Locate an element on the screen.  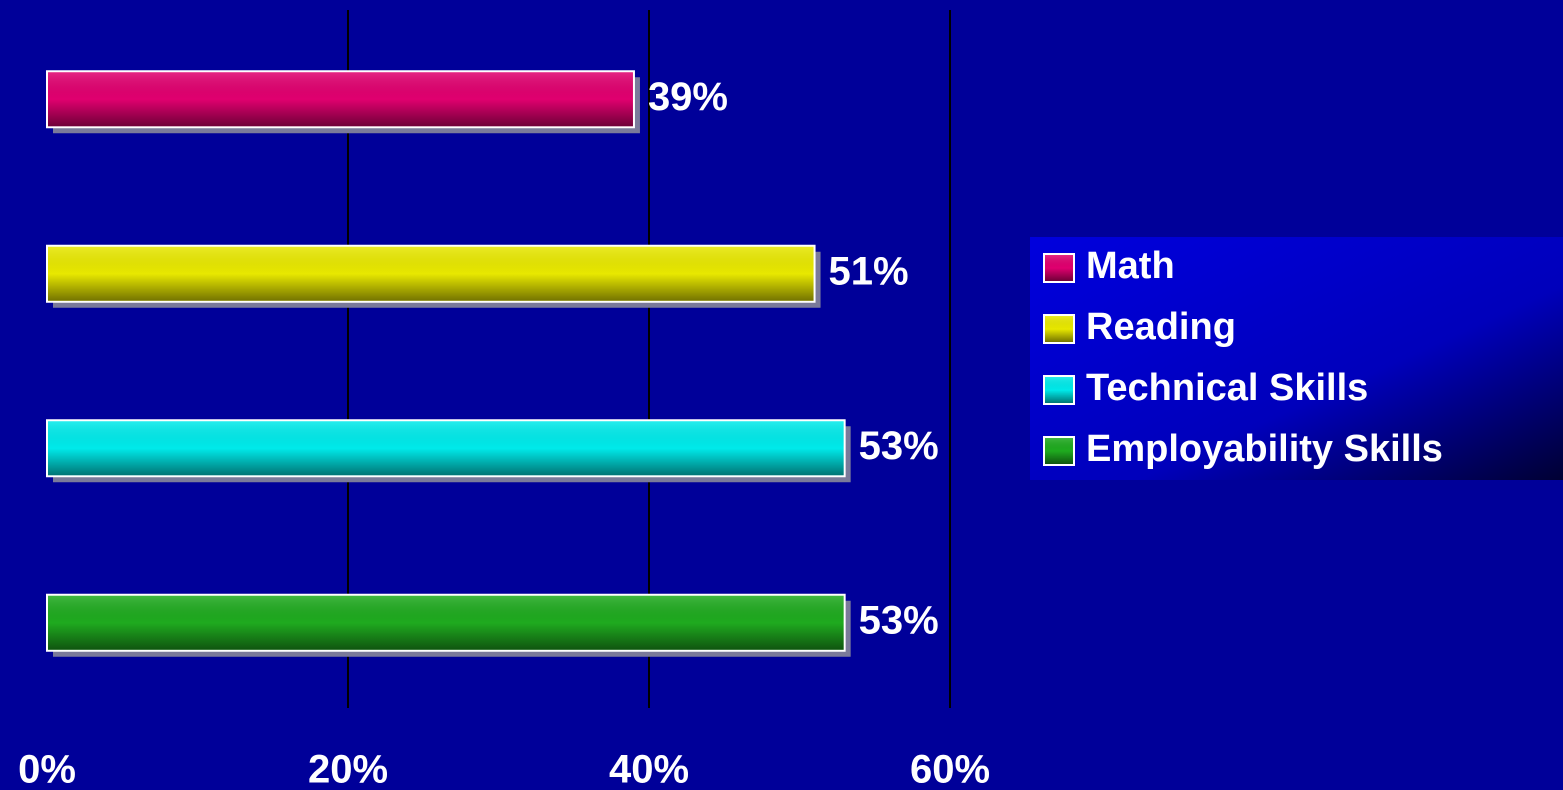
x-tick-label: 0% is located at coordinates (47, 769).